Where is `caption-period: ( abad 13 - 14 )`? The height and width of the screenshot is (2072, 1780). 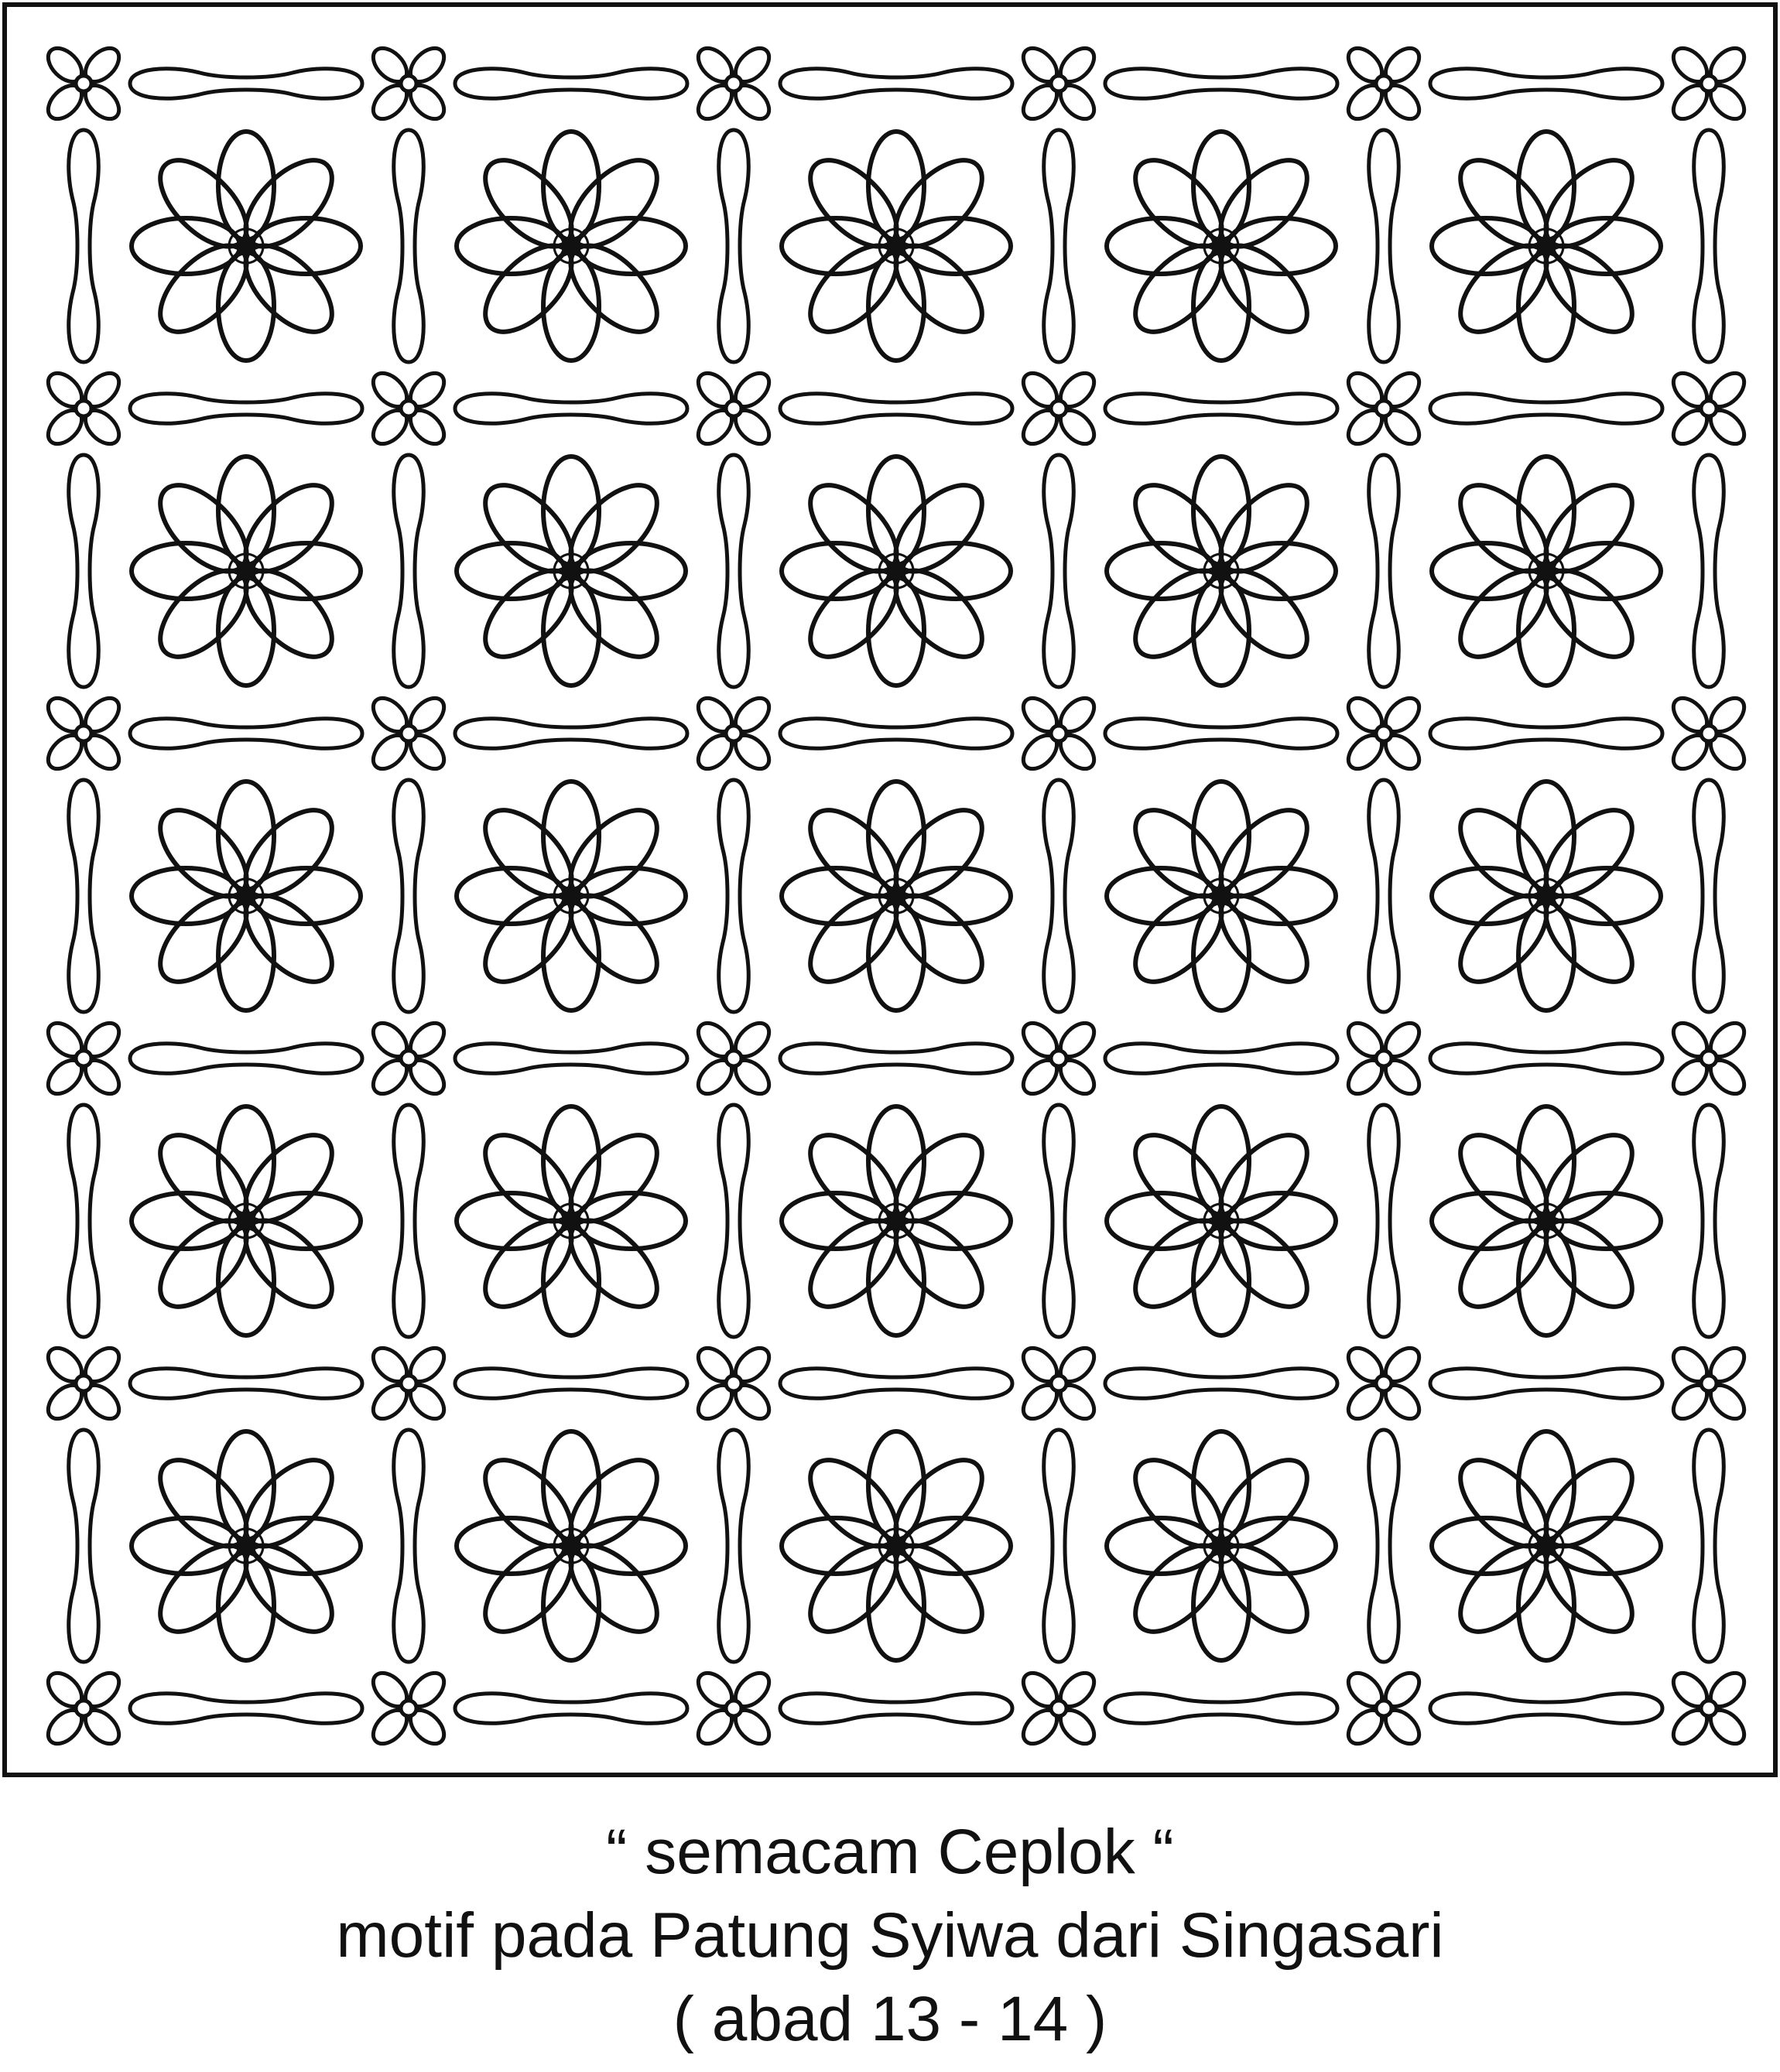
caption-period: ( abad 13 - 14 ) is located at coordinates (890, 2019).